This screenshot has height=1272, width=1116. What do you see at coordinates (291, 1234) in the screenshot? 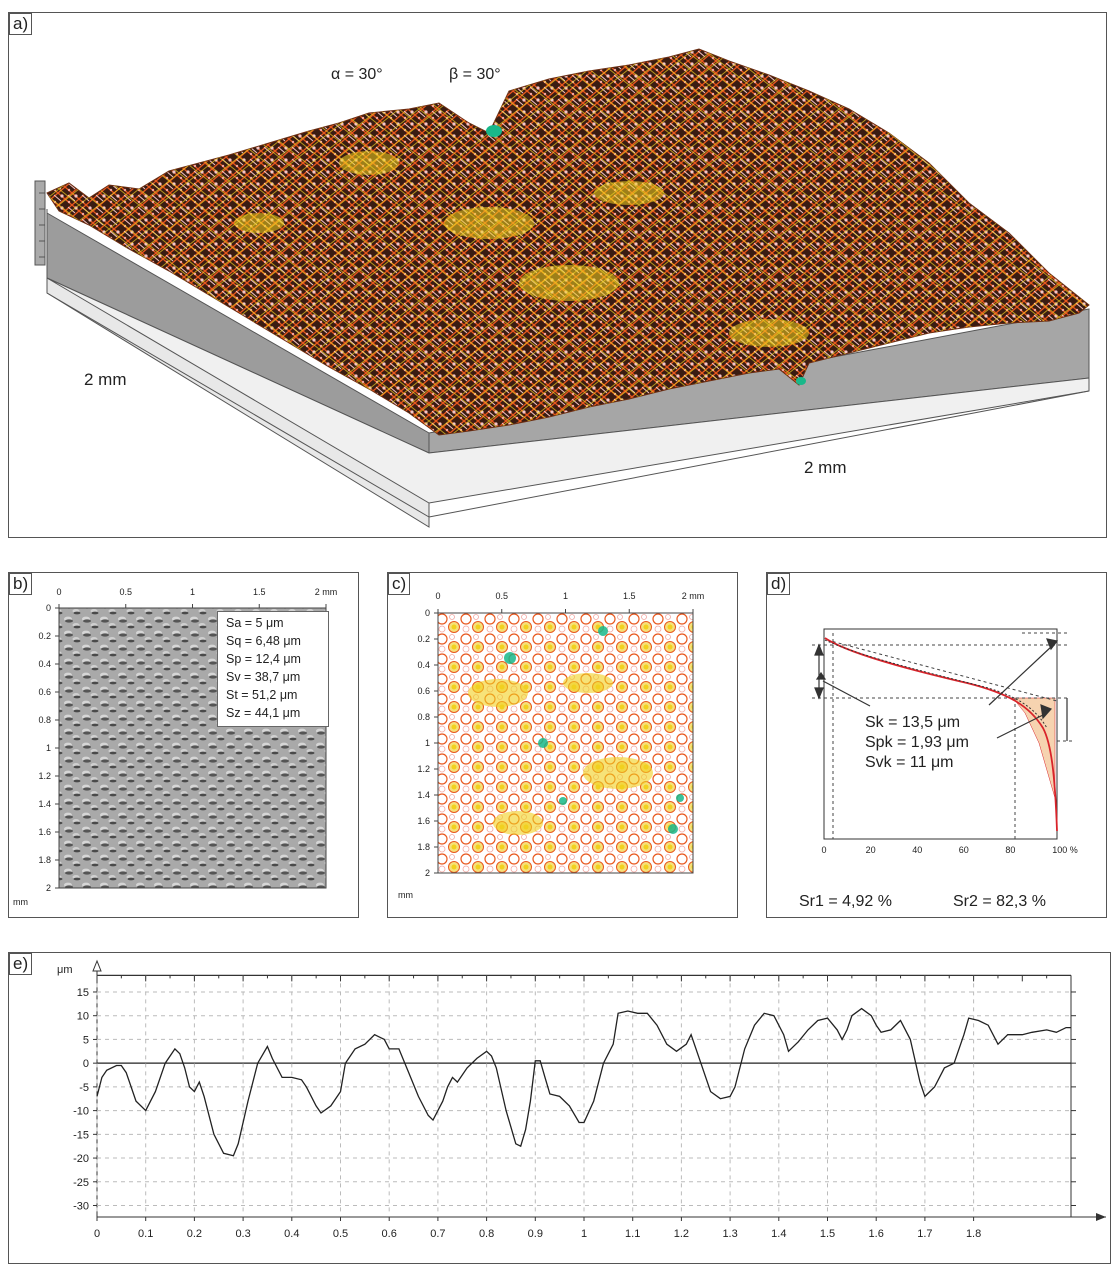
I see `x-tick-label: 0.4` at bounding box center [291, 1234].